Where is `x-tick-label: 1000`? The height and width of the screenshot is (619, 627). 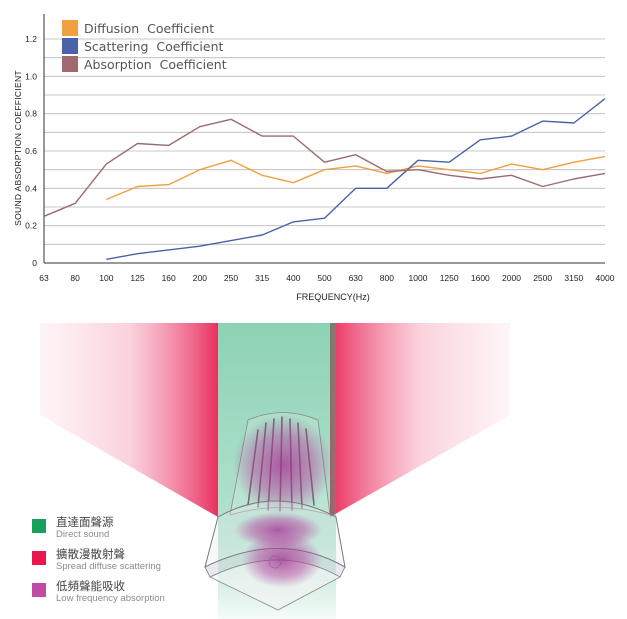
x-tick-label: 1000 is located at coordinates (418, 278).